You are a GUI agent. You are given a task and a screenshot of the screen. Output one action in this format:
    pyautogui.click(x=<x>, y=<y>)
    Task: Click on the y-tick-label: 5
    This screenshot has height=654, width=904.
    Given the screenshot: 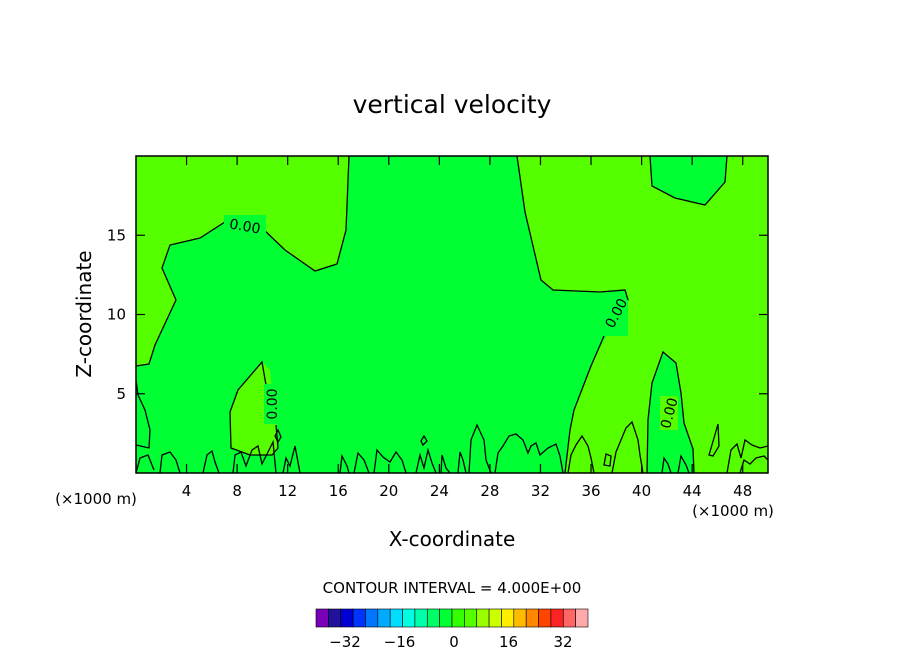 What is the action you would take?
    pyautogui.click(x=121, y=394)
    